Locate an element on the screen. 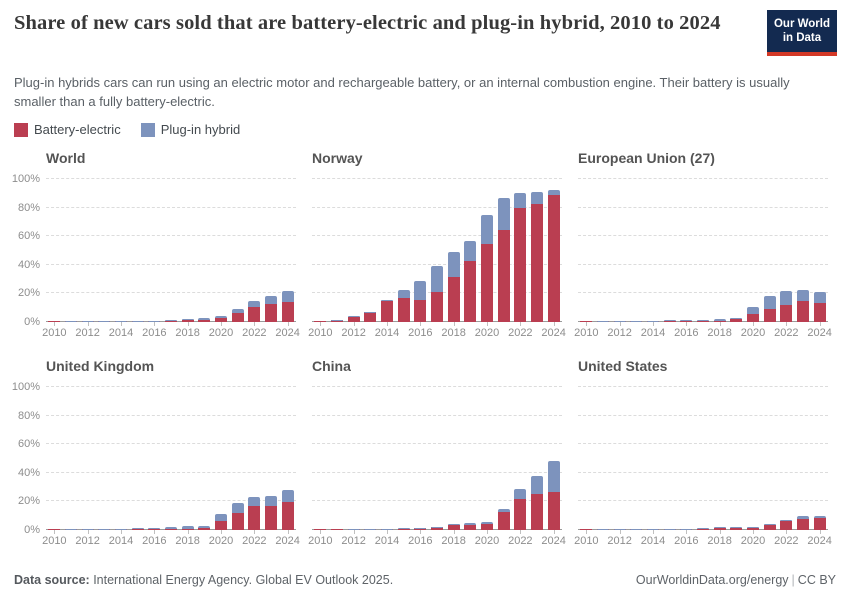 This screenshot has height=600, width=850. bar-united-kingdom-2018-battery-electric is located at coordinates (187, 529).